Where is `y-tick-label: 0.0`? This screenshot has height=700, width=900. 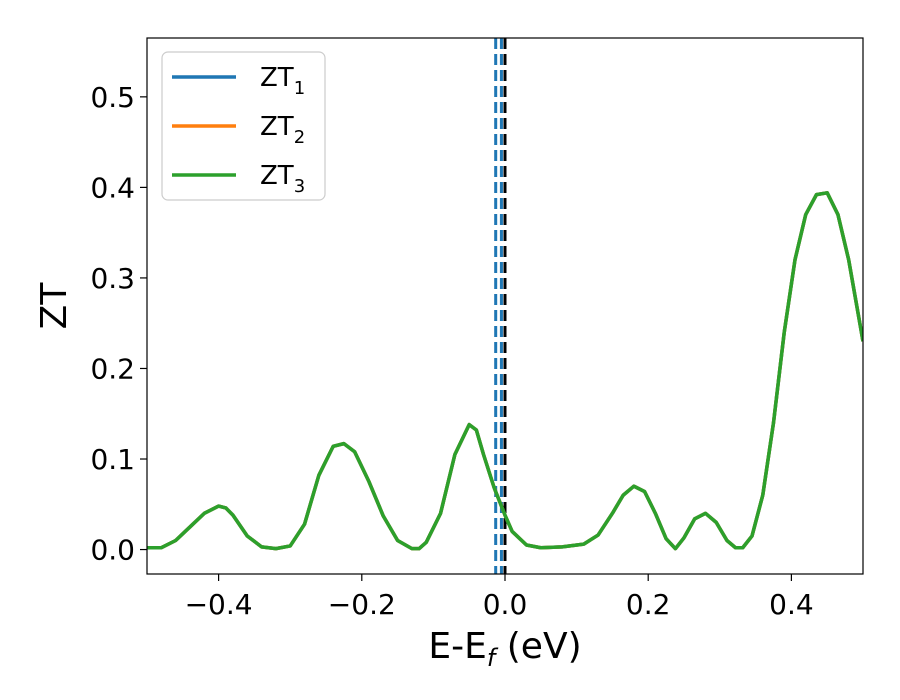
y-tick-label: 0.0 is located at coordinates (112, 550).